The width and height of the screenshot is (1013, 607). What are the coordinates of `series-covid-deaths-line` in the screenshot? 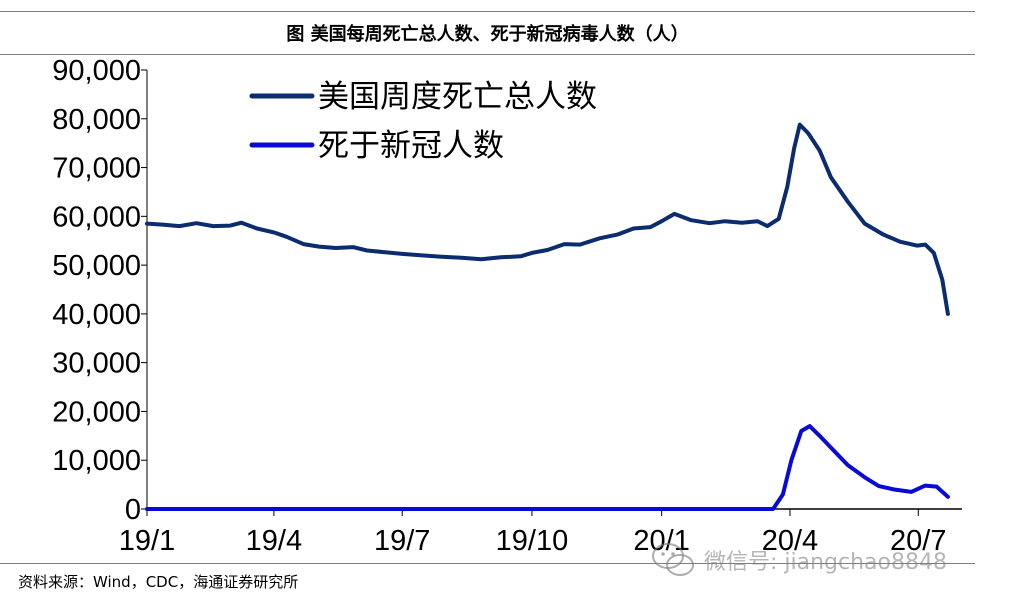 It's located at (547, 467).